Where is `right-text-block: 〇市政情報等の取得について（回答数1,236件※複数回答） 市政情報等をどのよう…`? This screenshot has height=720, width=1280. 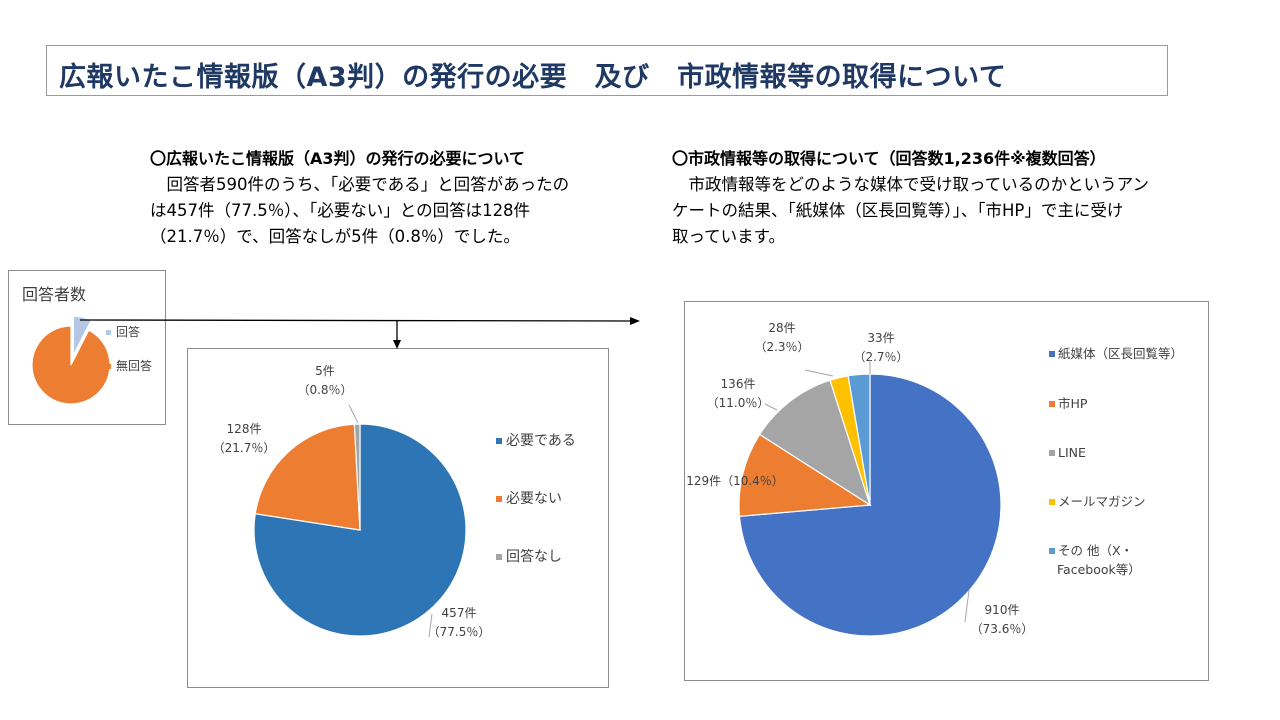 right-text-block: 〇市政情報等の取得について（回答数1,236件※複数回答） 市政情報等をどのよう… is located at coordinates (910, 198).